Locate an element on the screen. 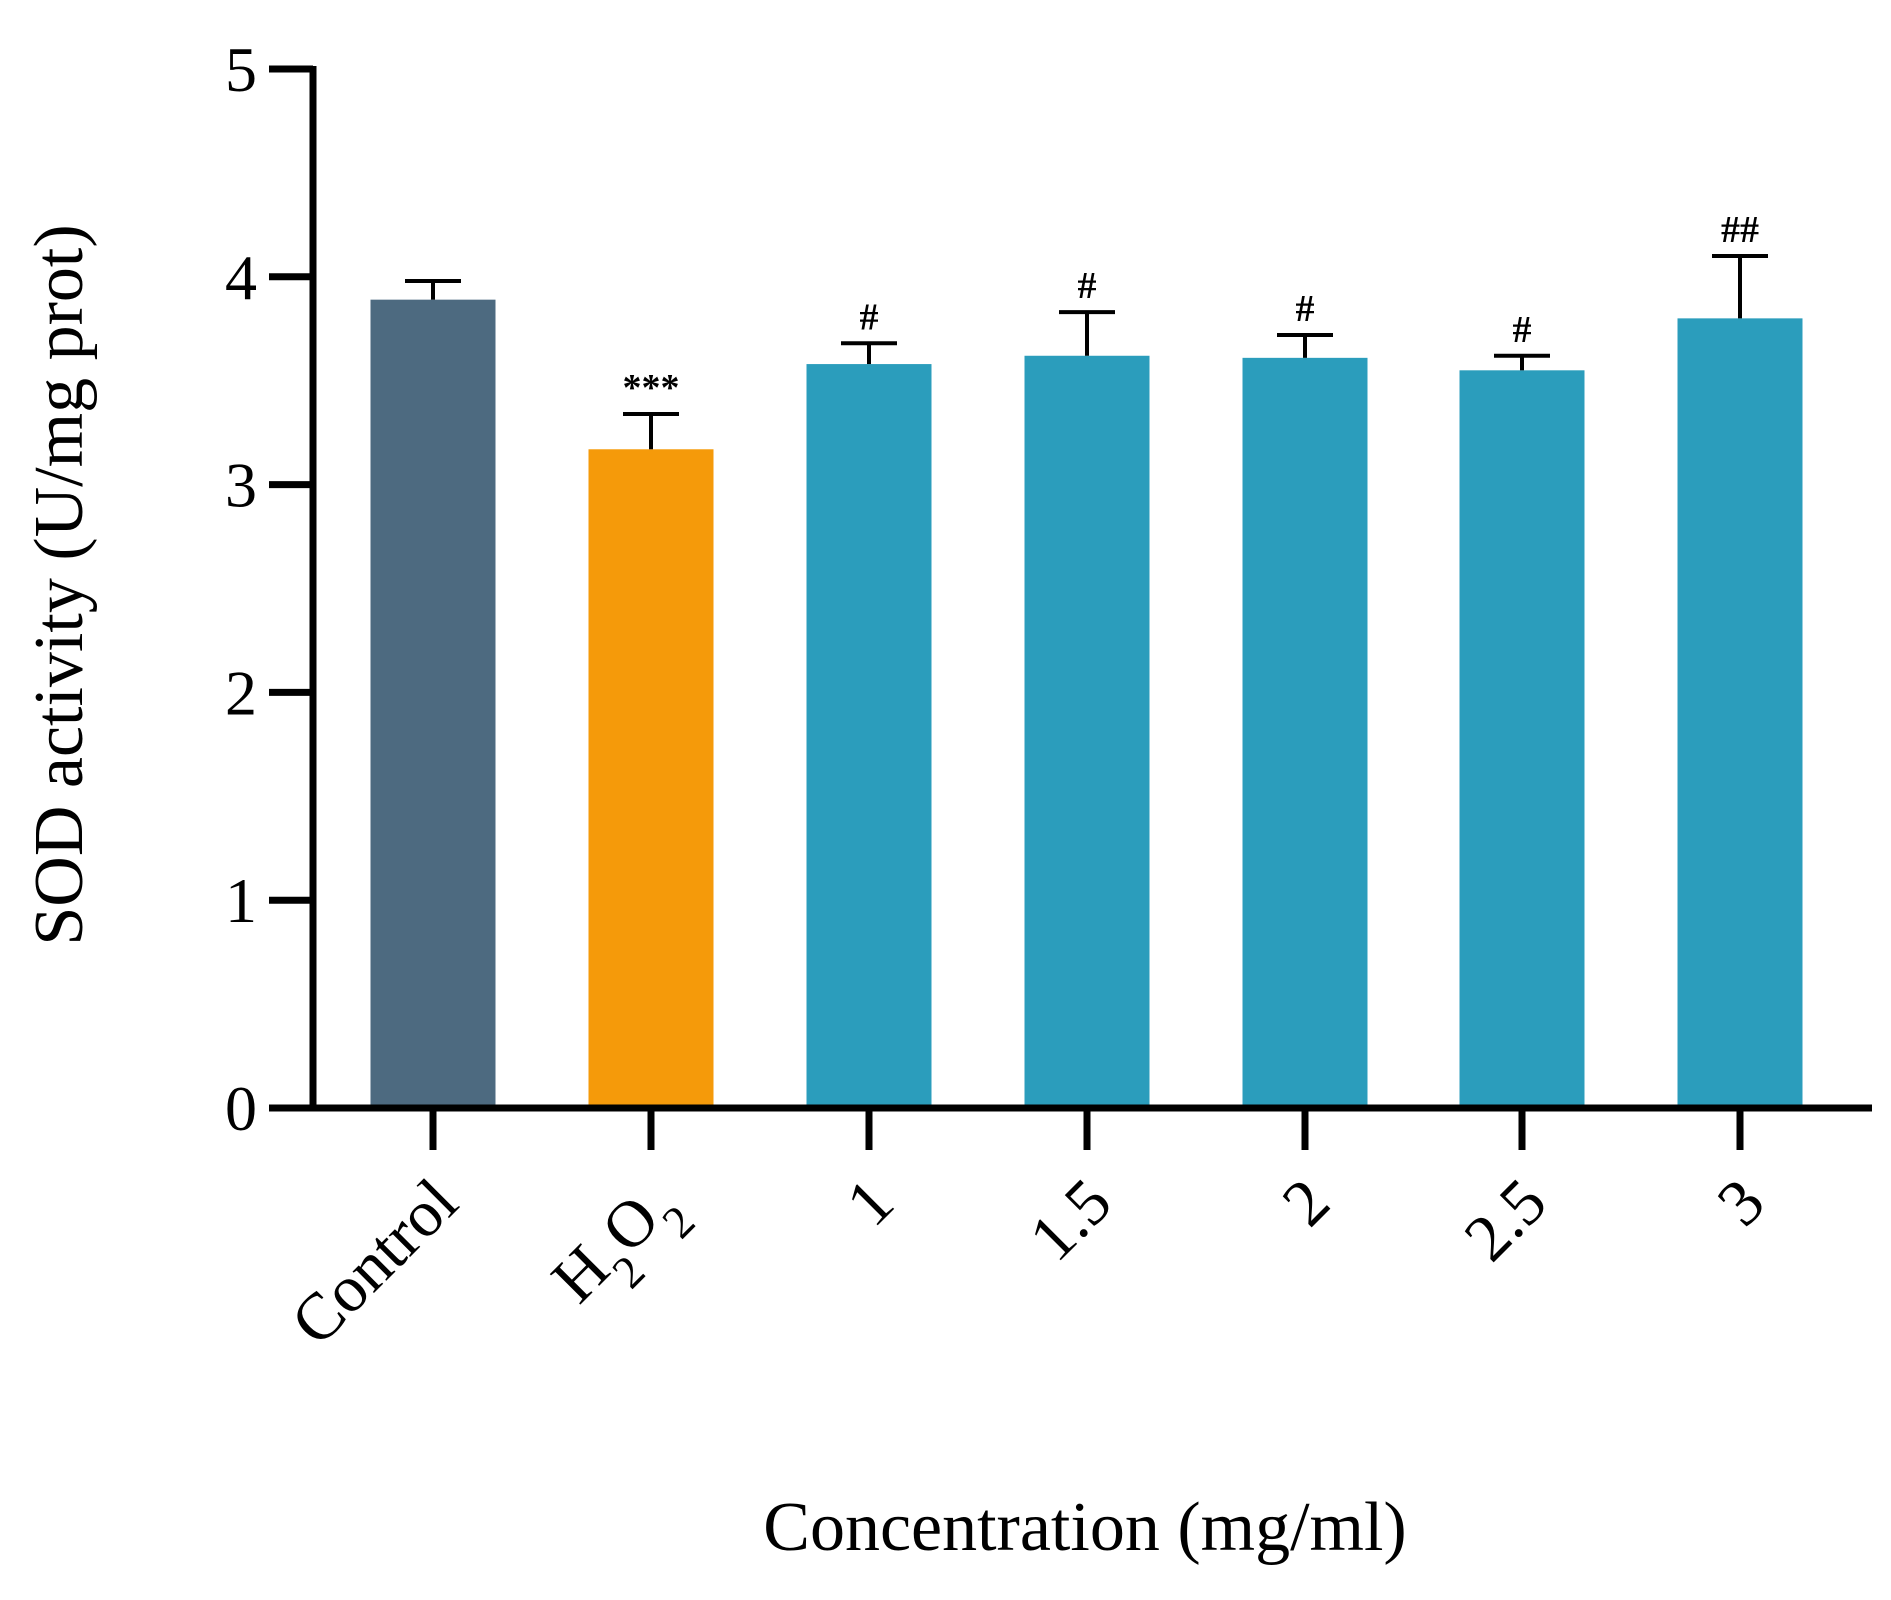 The width and height of the screenshot is (1891, 1600). x-tick-label-control: Control is located at coordinates (374, 1262).